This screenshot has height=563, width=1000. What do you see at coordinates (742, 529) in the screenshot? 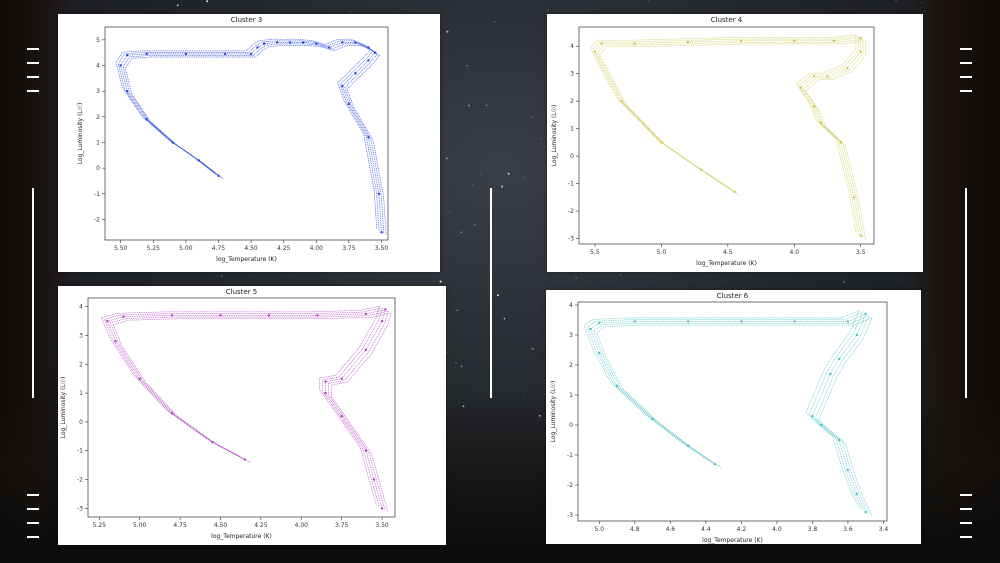
I see `x-tick-label: 4.2` at bounding box center [742, 529].